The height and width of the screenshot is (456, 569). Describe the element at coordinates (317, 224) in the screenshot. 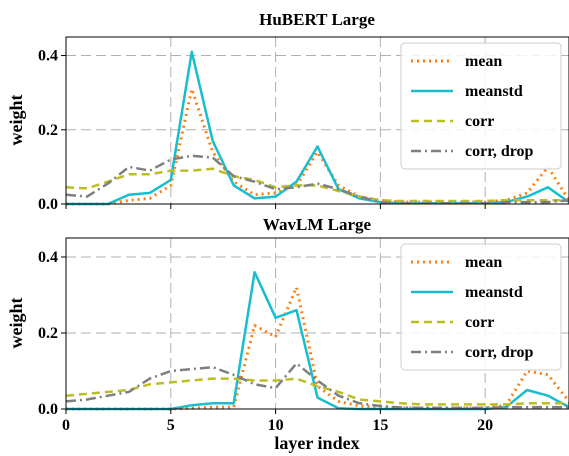

I see `panel-title: WavLM Large` at that location.